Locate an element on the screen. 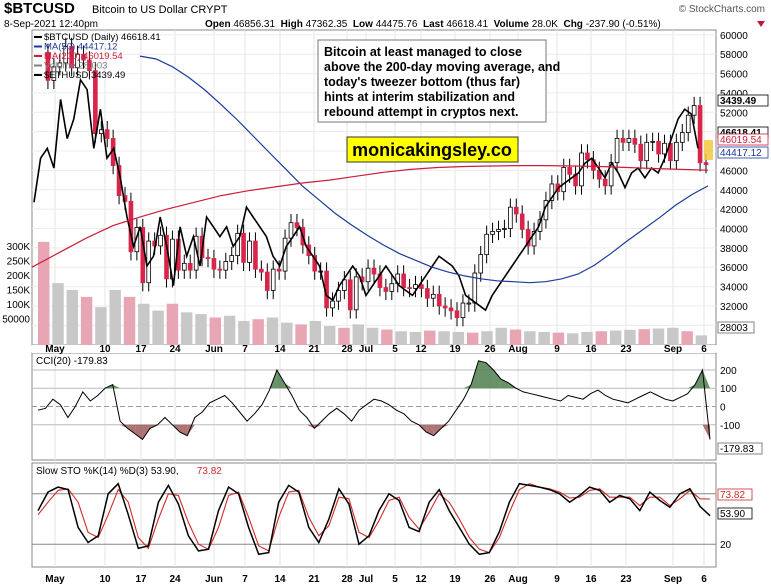 The width and height of the screenshot is (771, 586). volume-tick-label: 150K is located at coordinates (19, 291).